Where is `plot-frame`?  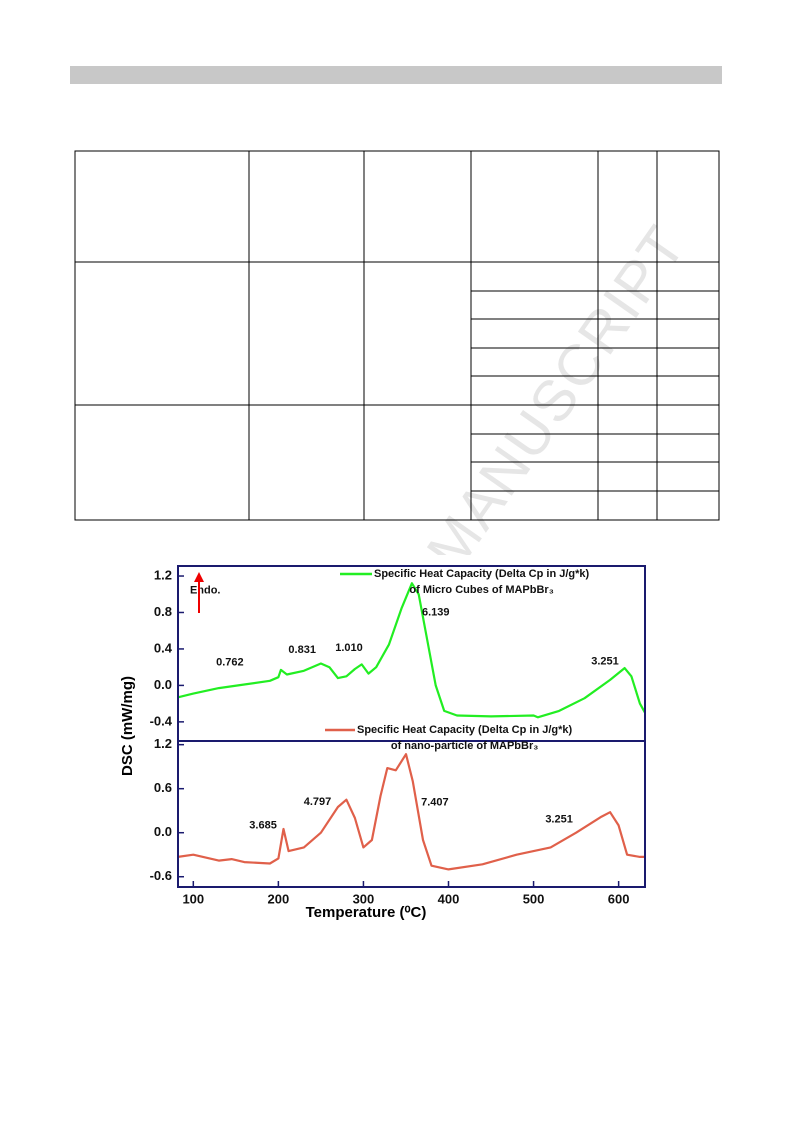 plot-frame is located at coordinates (411, 814).